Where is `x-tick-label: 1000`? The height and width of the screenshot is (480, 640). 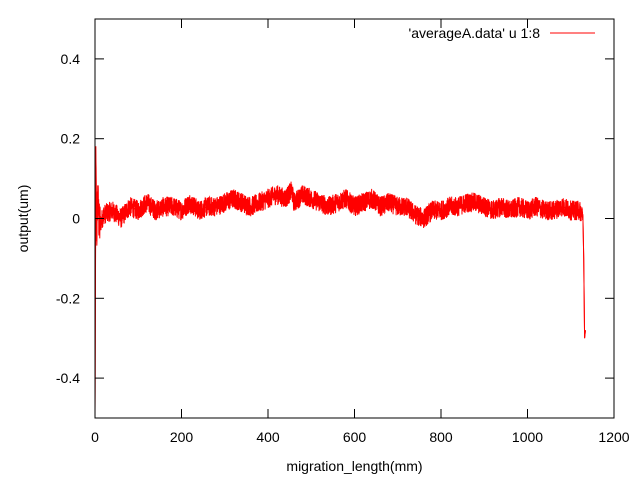 x-tick-label: 1000 is located at coordinates (527, 437).